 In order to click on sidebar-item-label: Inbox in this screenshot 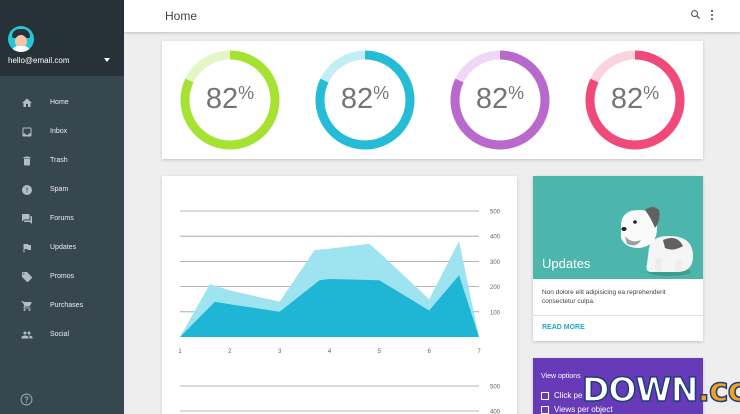, I will do `click(59, 131)`.